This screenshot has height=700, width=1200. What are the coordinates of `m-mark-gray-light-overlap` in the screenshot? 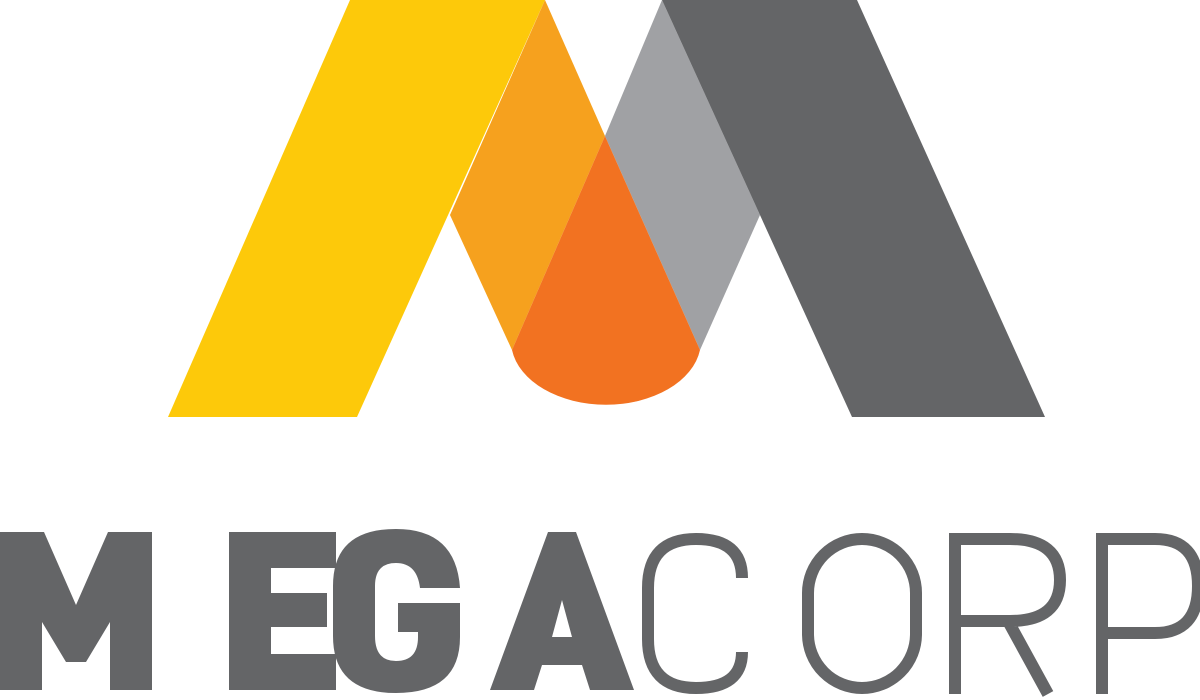 It's located at (682, 175).